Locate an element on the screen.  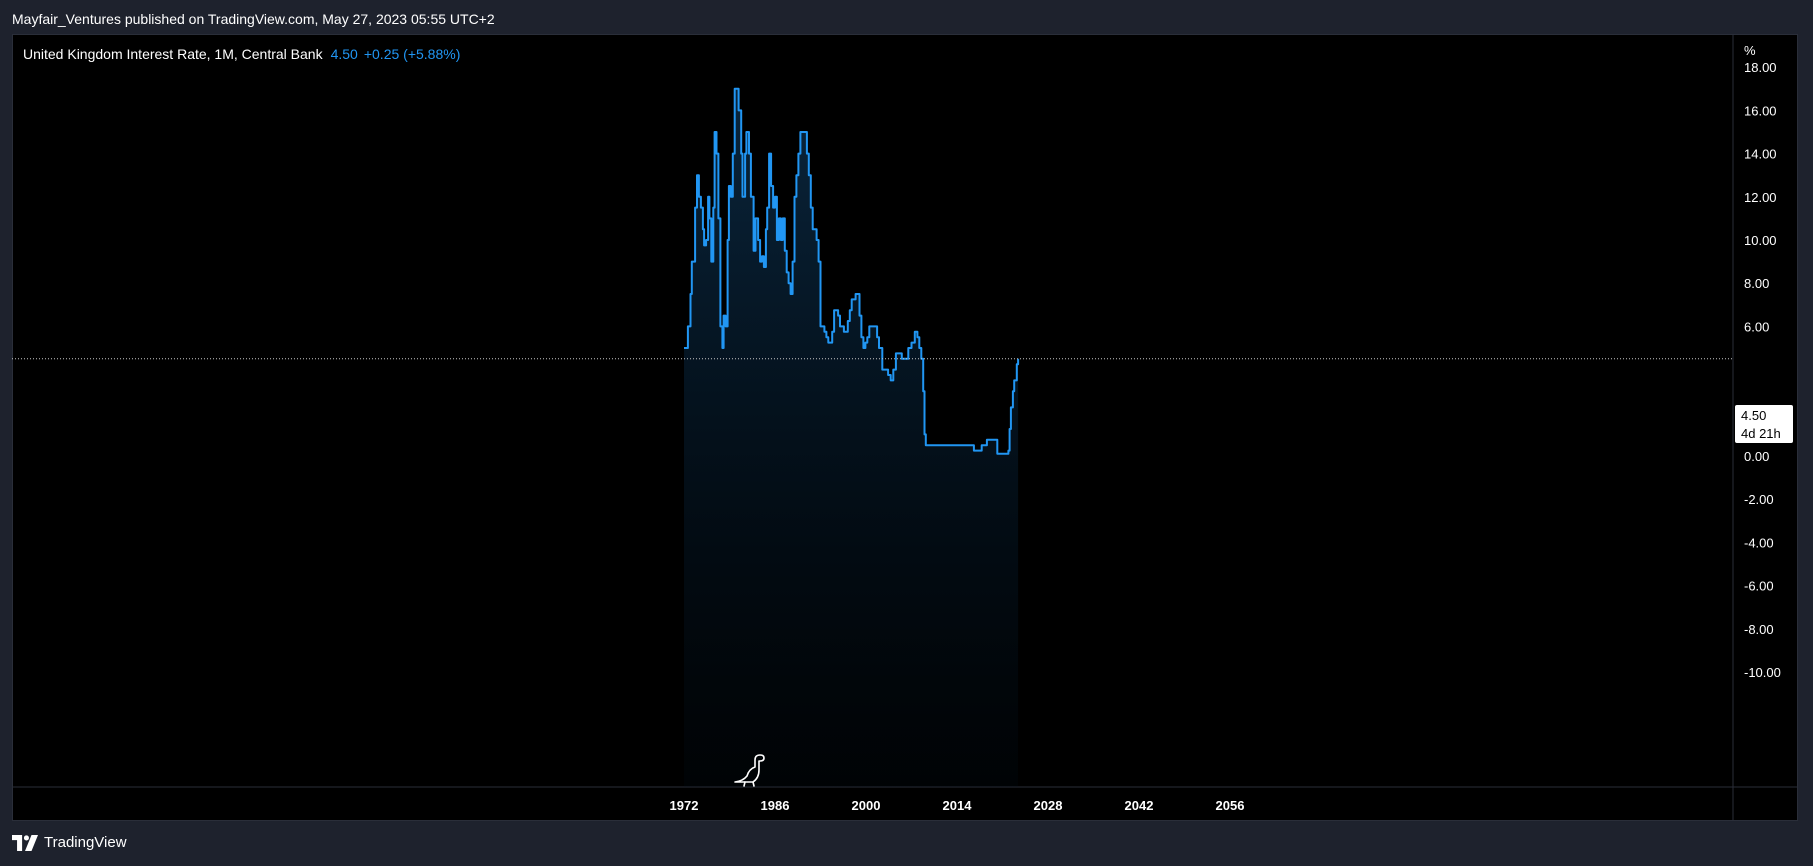
brand-footer: TradingView is located at coordinates (69, 842).